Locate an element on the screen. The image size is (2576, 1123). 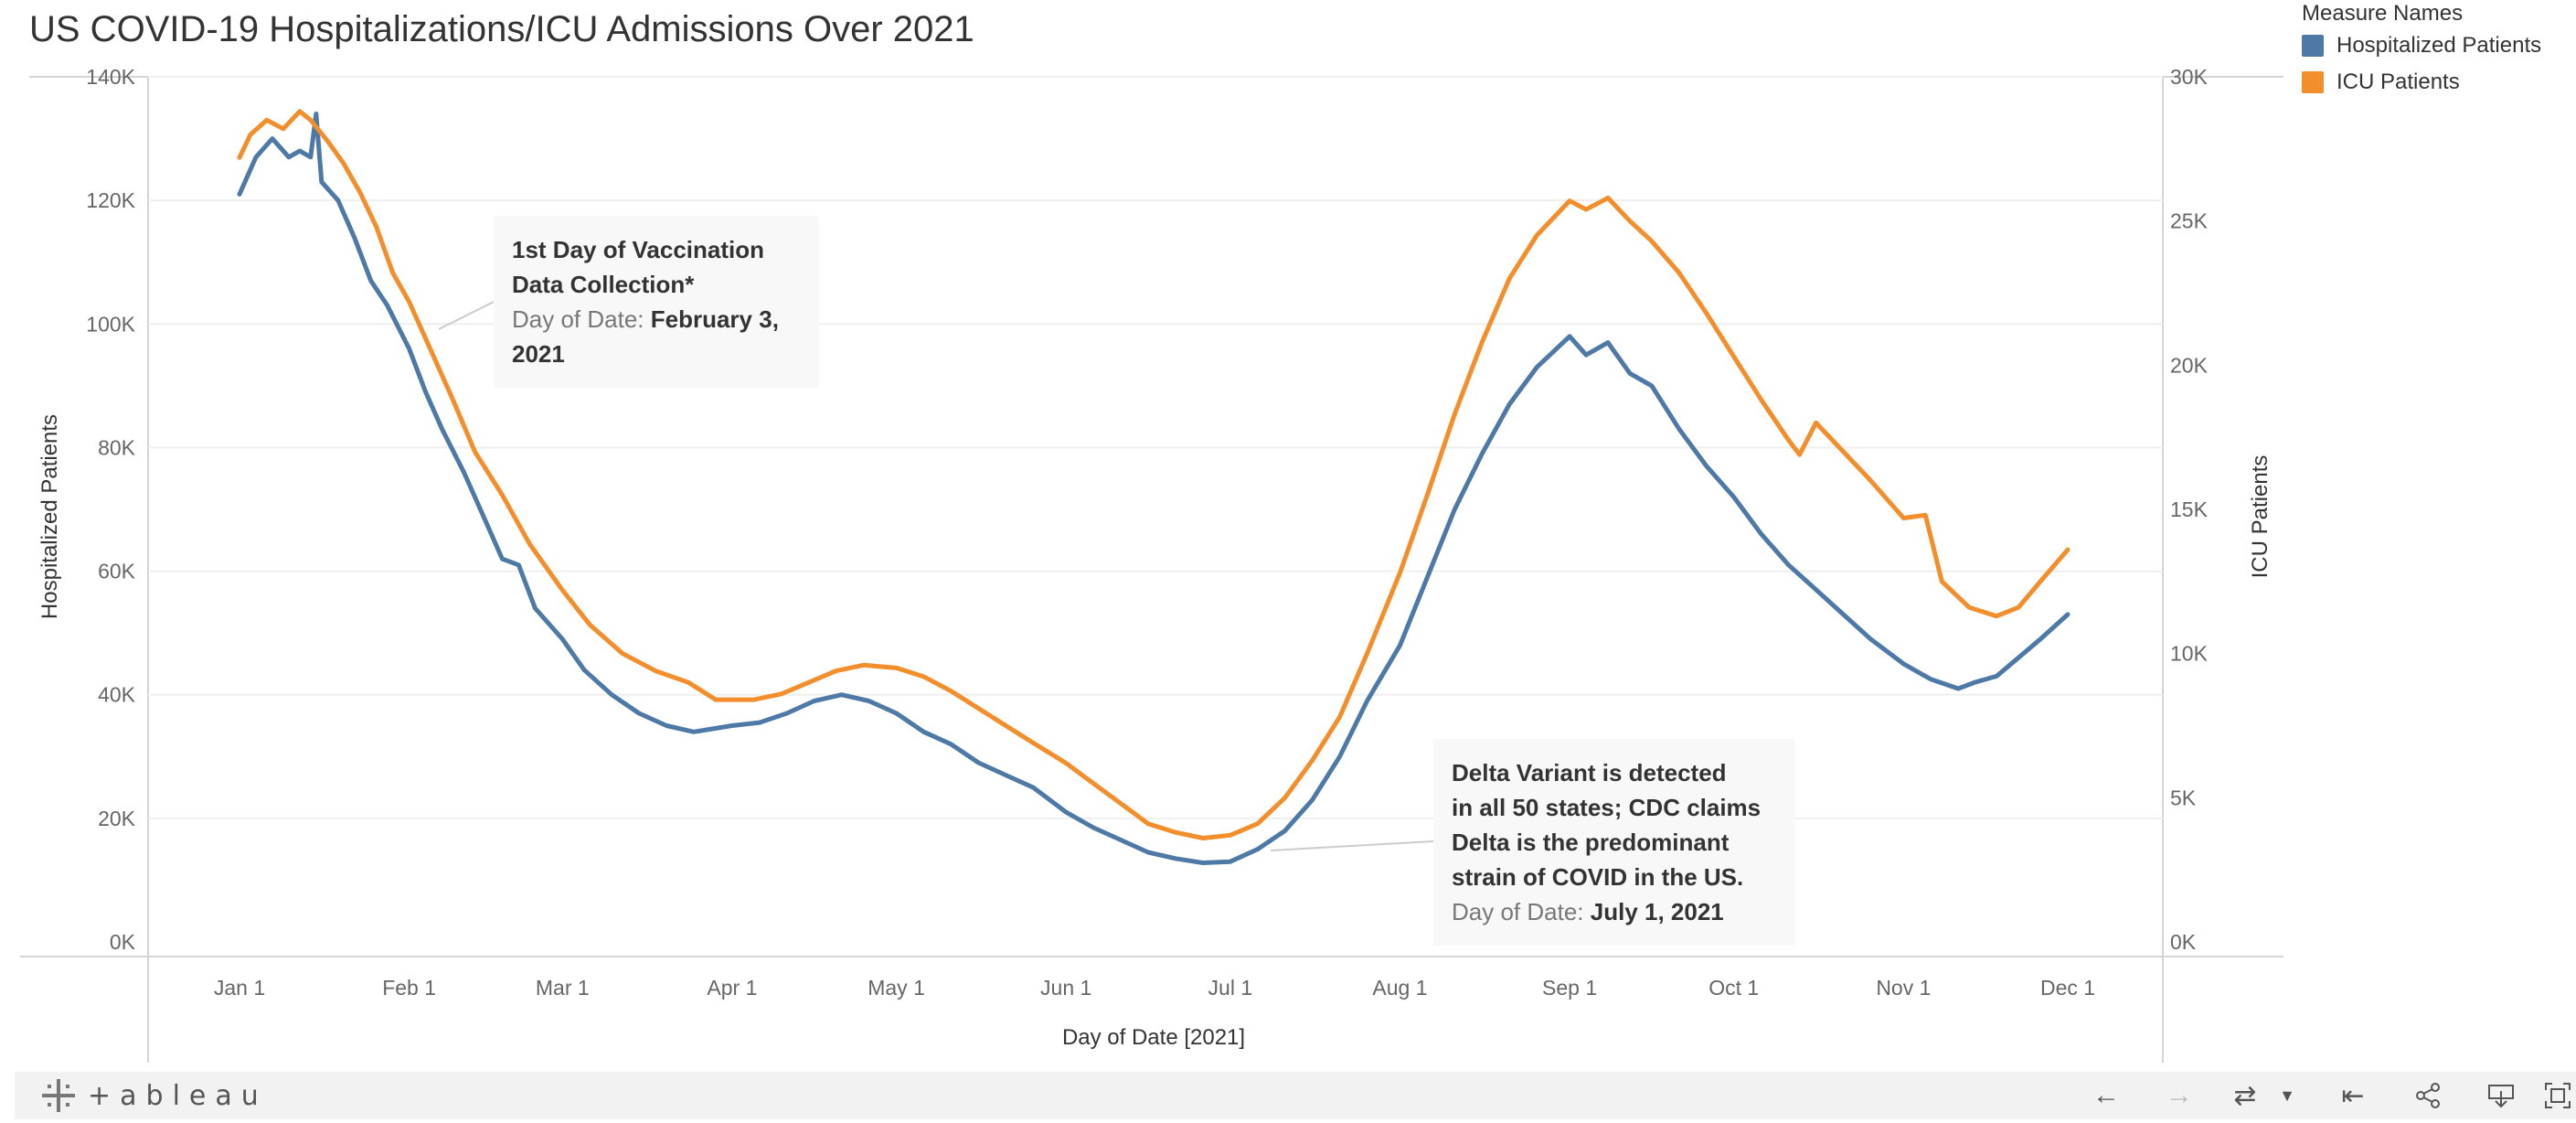
right-tick-label: 0K is located at coordinates (2183, 942).